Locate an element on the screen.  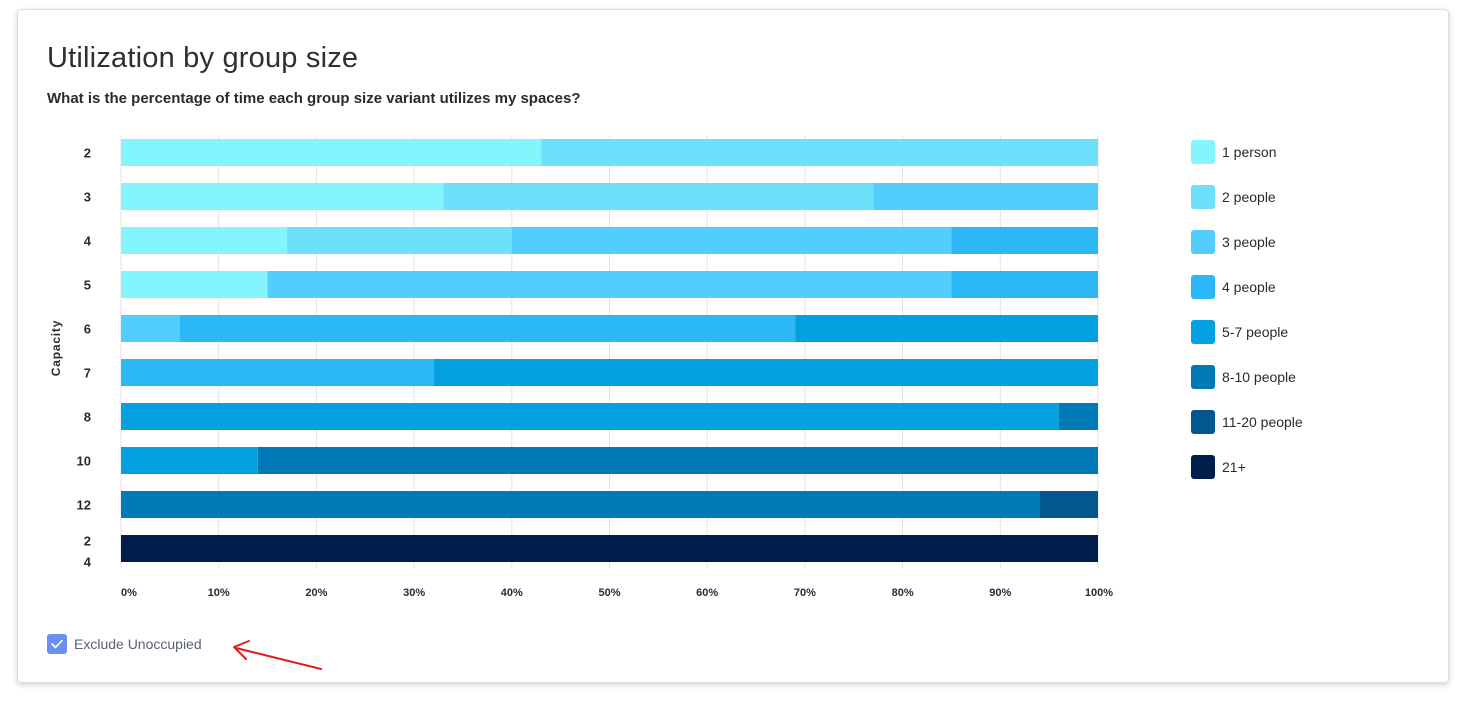
exclude-unoccupied-checkbox is located at coordinates (57, 644).